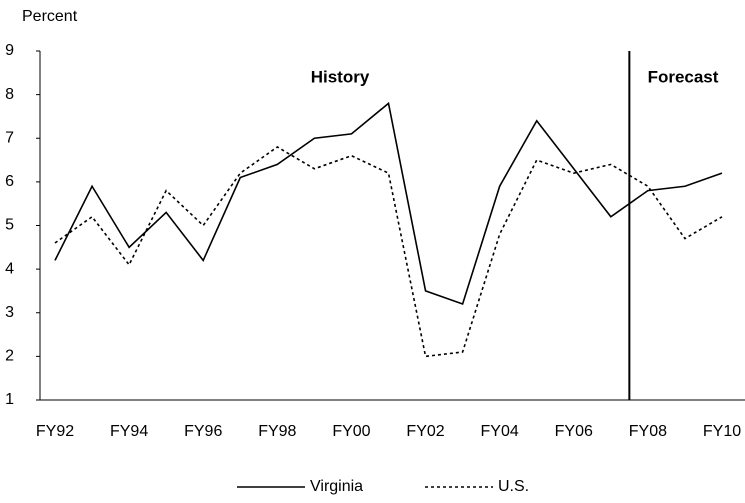 The width and height of the screenshot is (745, 503). I want to click on y-tick-label: 5, so click(9, 225).